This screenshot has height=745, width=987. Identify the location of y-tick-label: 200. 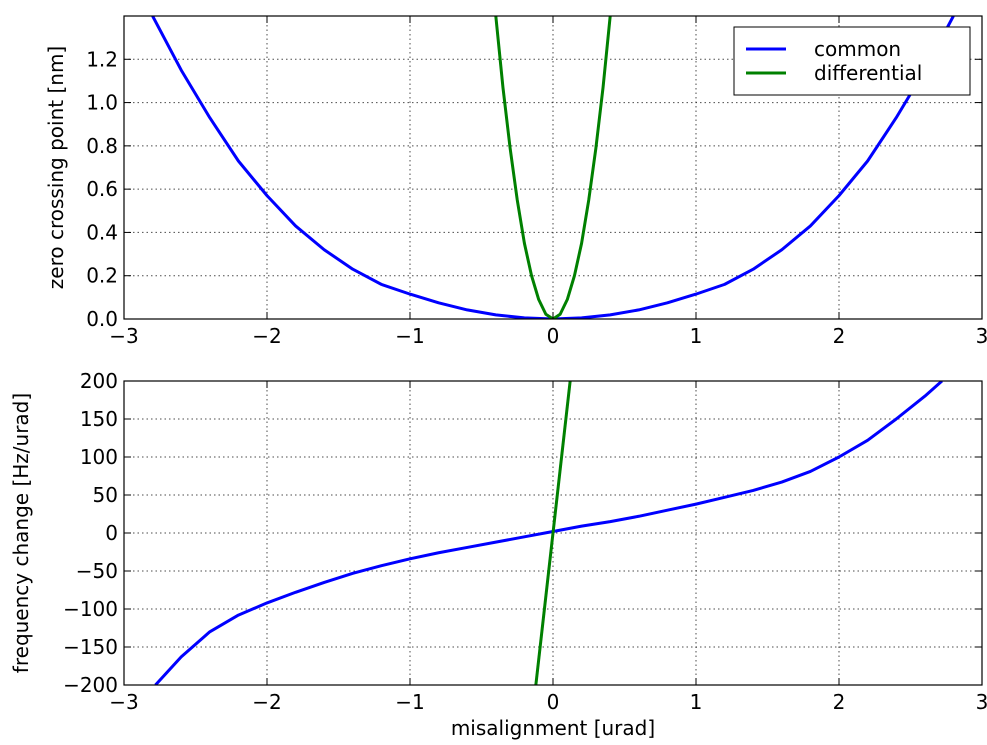
(99, 381).